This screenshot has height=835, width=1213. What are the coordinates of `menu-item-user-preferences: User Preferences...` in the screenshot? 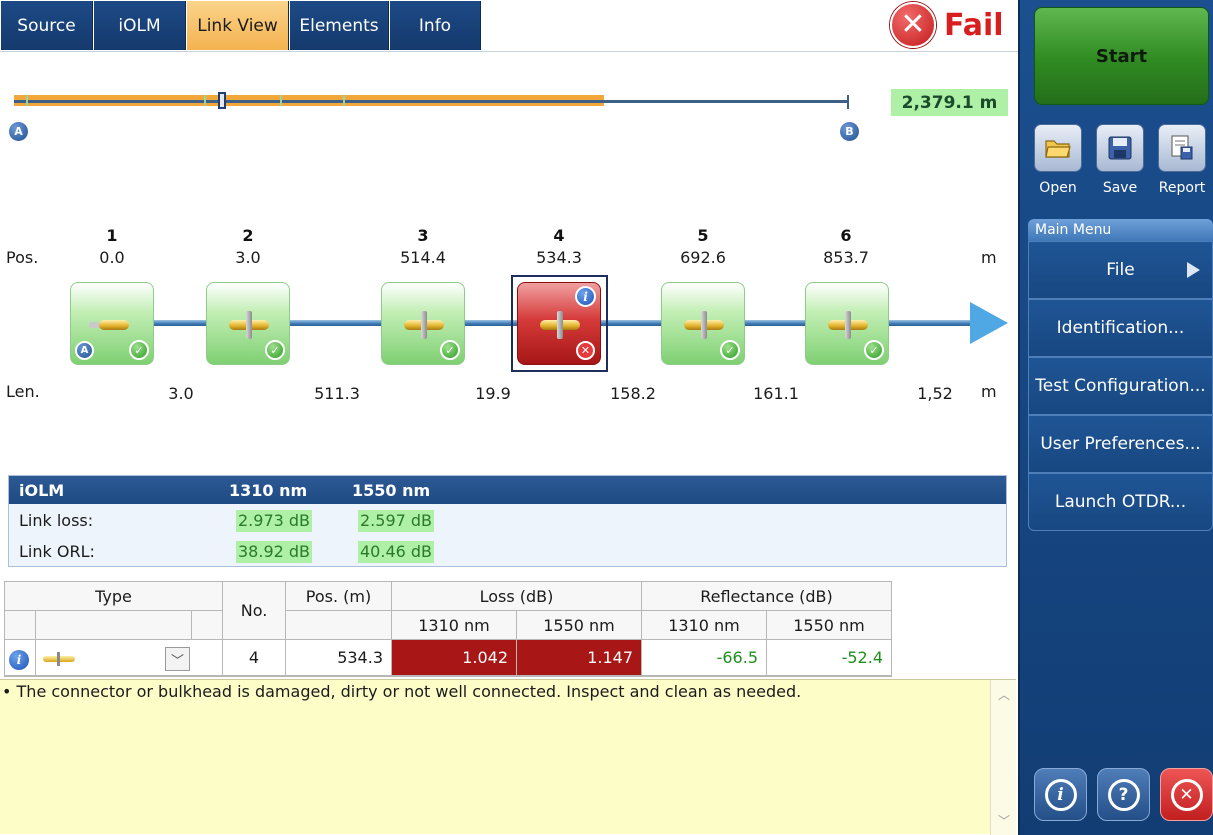 It's located at (1120, 444).